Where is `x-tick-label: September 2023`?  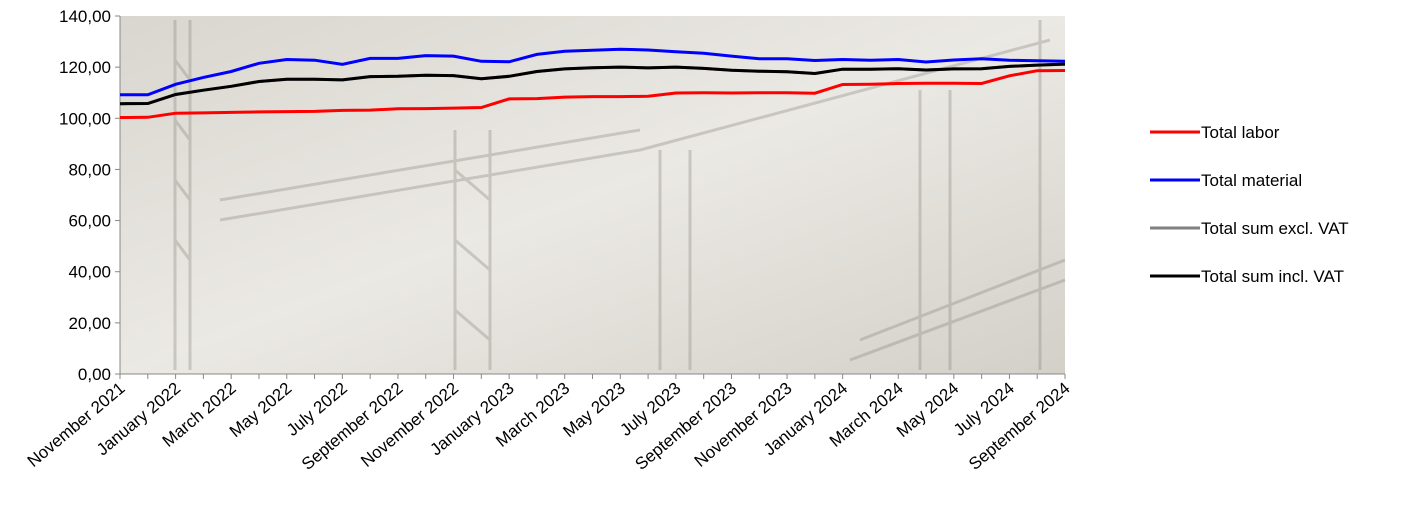 x-tick-label: September 2023 is located at coordinates (686, 426).